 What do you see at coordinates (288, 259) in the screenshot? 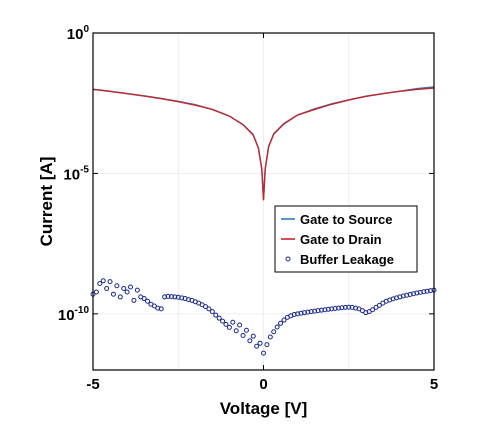
I see `legend-marker-swatch` at bounding box center [288, 259].